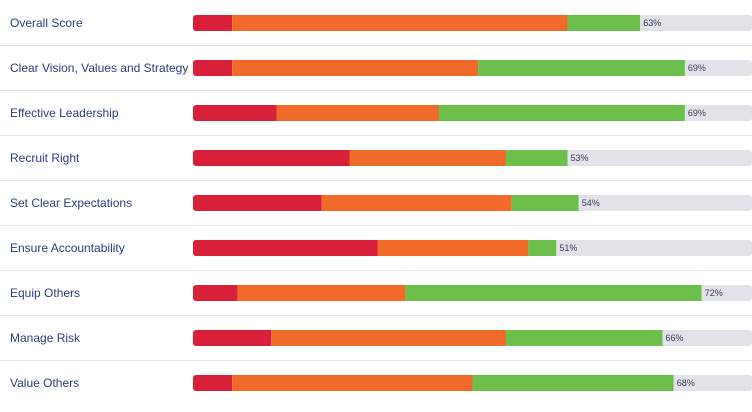  Describe the element at coordinates (591, 203) in the screenshot. I see `percentage-label: 54%` at that location.